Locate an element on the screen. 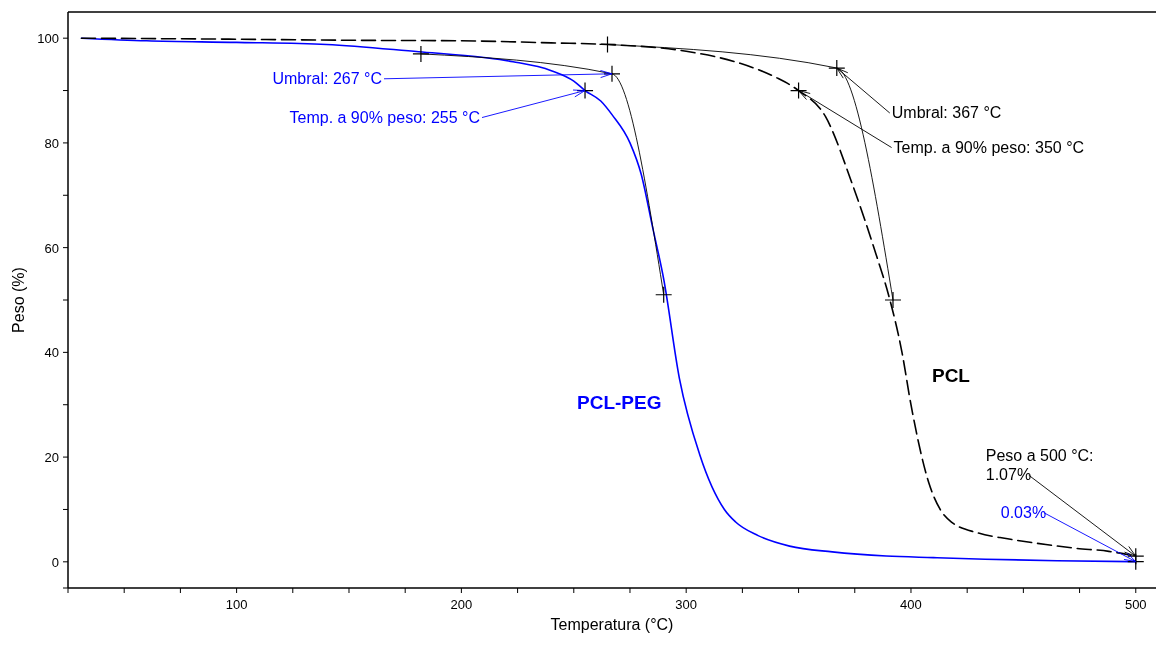 The image size is (1172, 646). y-tick-label: 0 is located at coordinates (55, 562).